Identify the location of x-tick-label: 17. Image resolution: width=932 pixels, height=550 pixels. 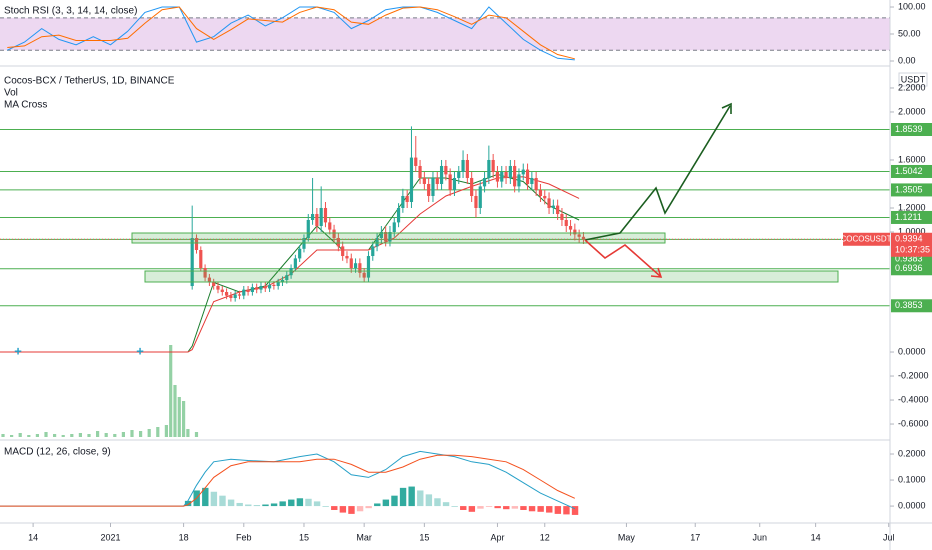
(695, 537).